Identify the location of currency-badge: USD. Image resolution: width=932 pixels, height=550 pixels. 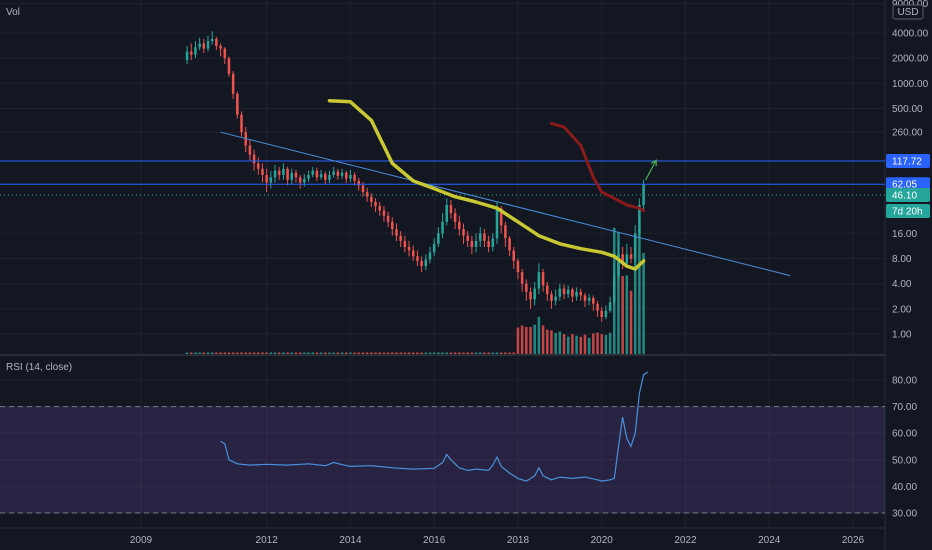
(908, 12).